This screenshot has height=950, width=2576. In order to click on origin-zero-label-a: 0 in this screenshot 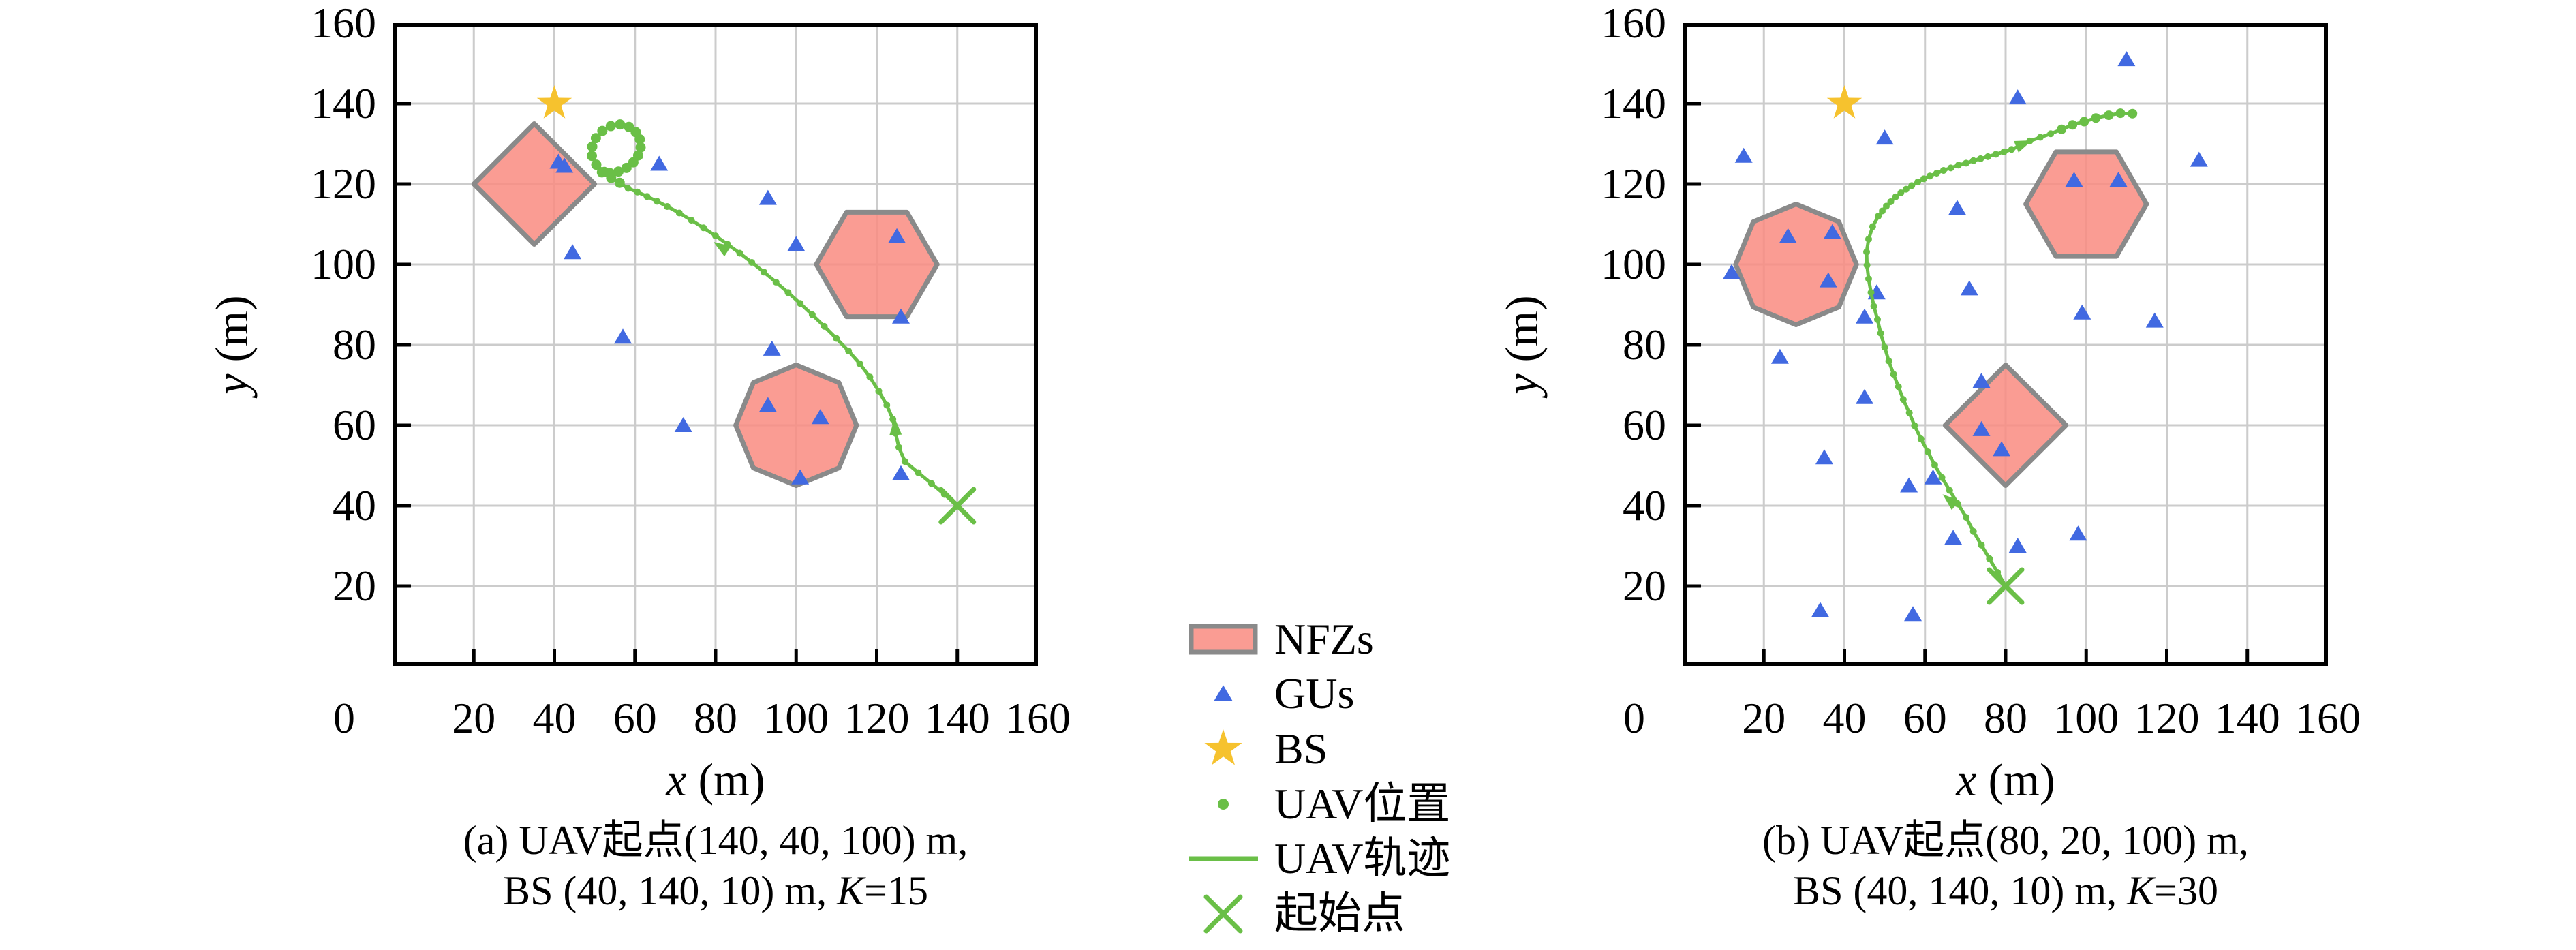, I will do `click(344, 718)`.